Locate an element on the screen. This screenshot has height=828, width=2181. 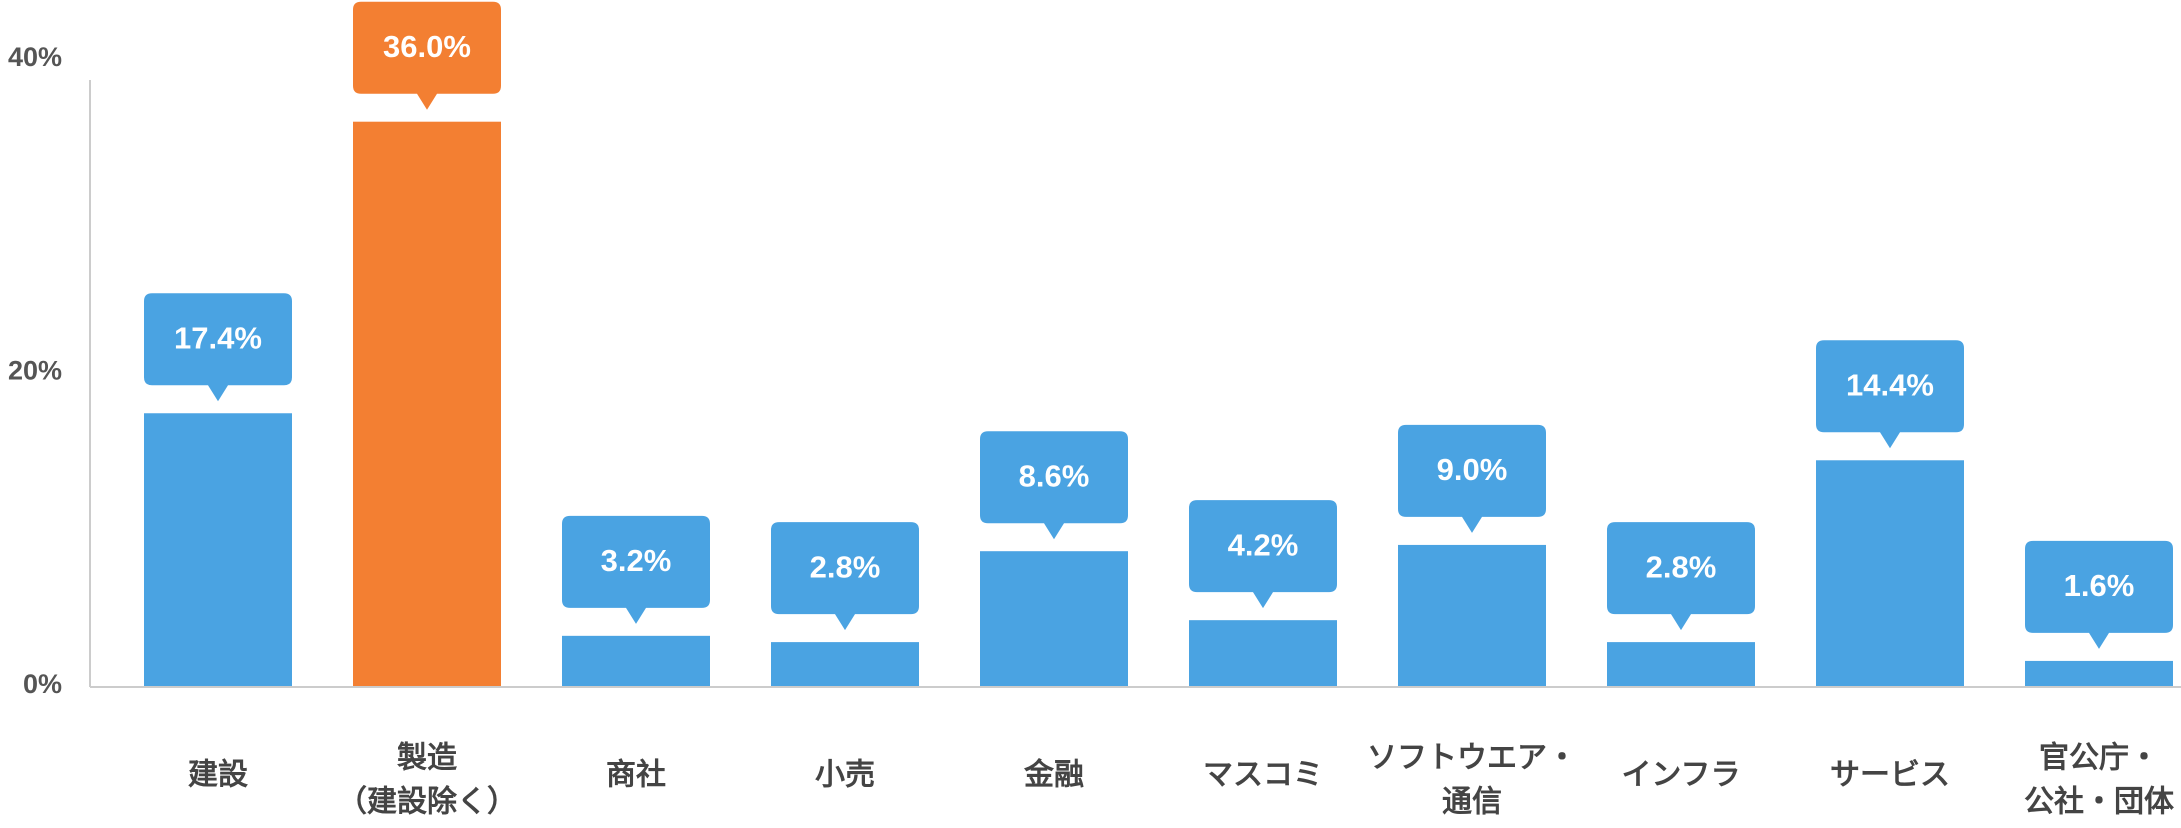
x-tick-label: 金融 is located at coordinates (1053, 775).